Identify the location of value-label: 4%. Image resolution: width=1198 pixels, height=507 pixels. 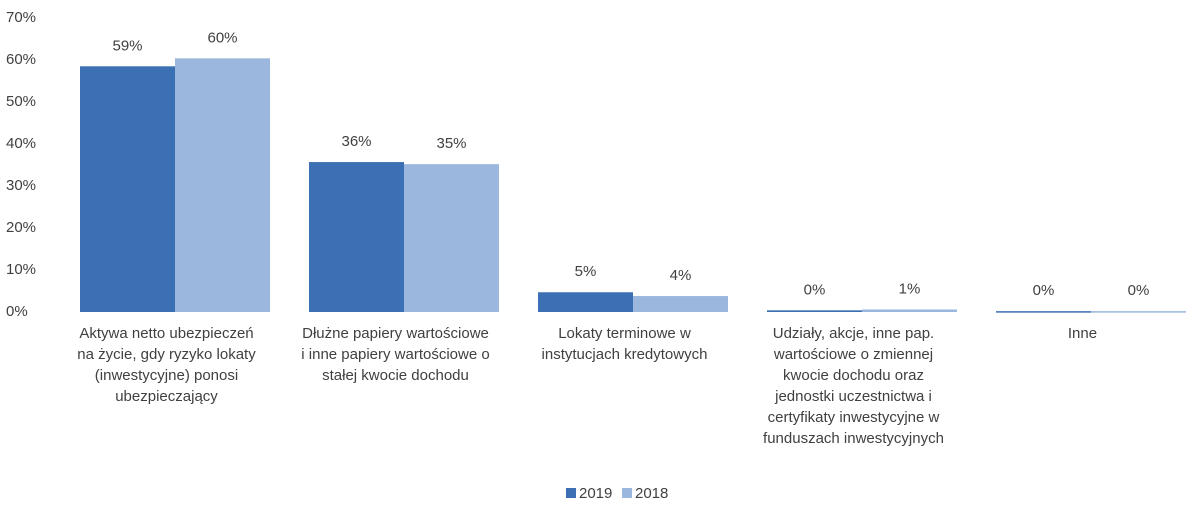
(681, 275).